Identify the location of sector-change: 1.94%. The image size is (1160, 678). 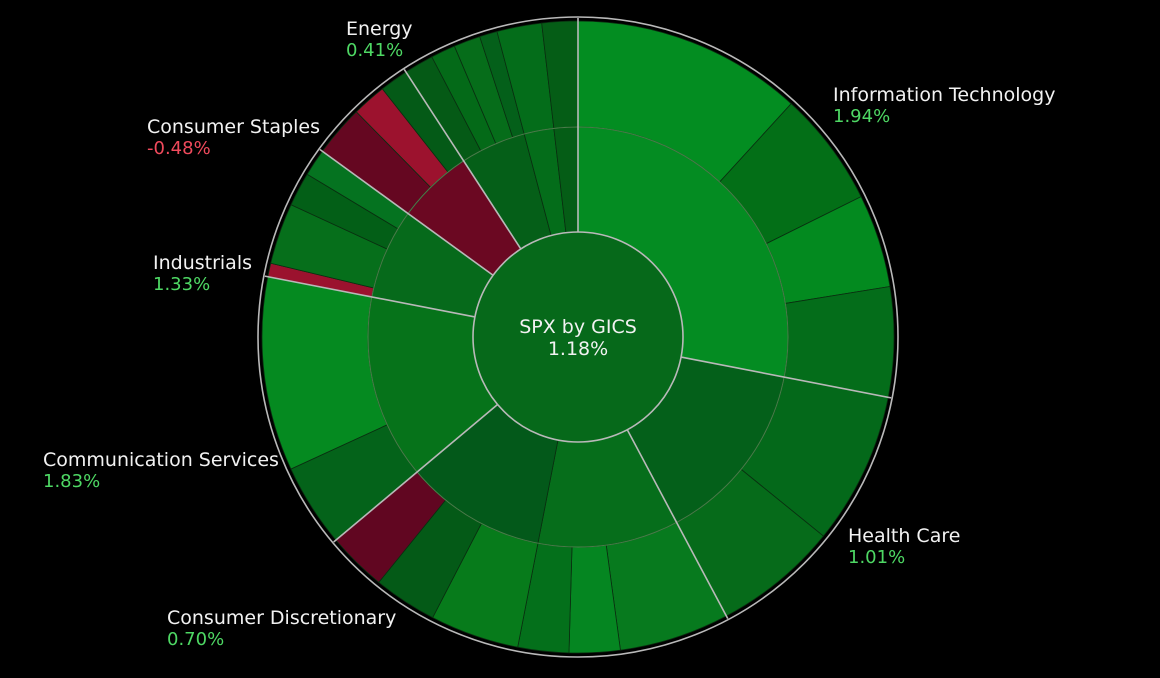
(862, 116).